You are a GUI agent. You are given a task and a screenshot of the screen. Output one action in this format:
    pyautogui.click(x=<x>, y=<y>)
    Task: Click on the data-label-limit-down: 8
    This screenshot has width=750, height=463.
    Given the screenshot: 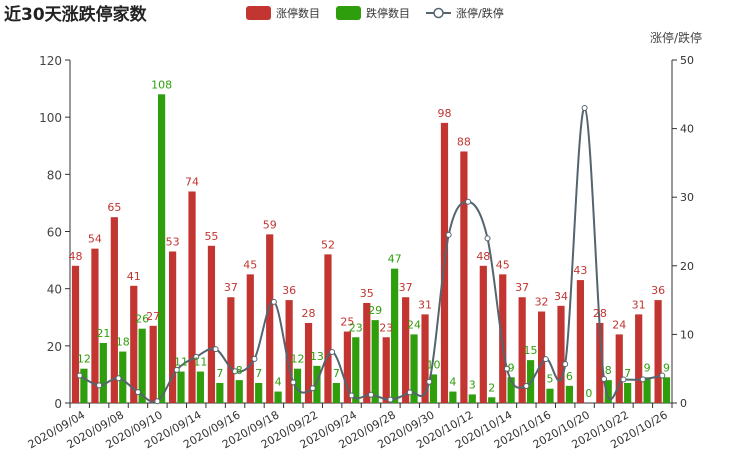 What is the action you would take?
    pyautogui.click(x=239, y=370)
    